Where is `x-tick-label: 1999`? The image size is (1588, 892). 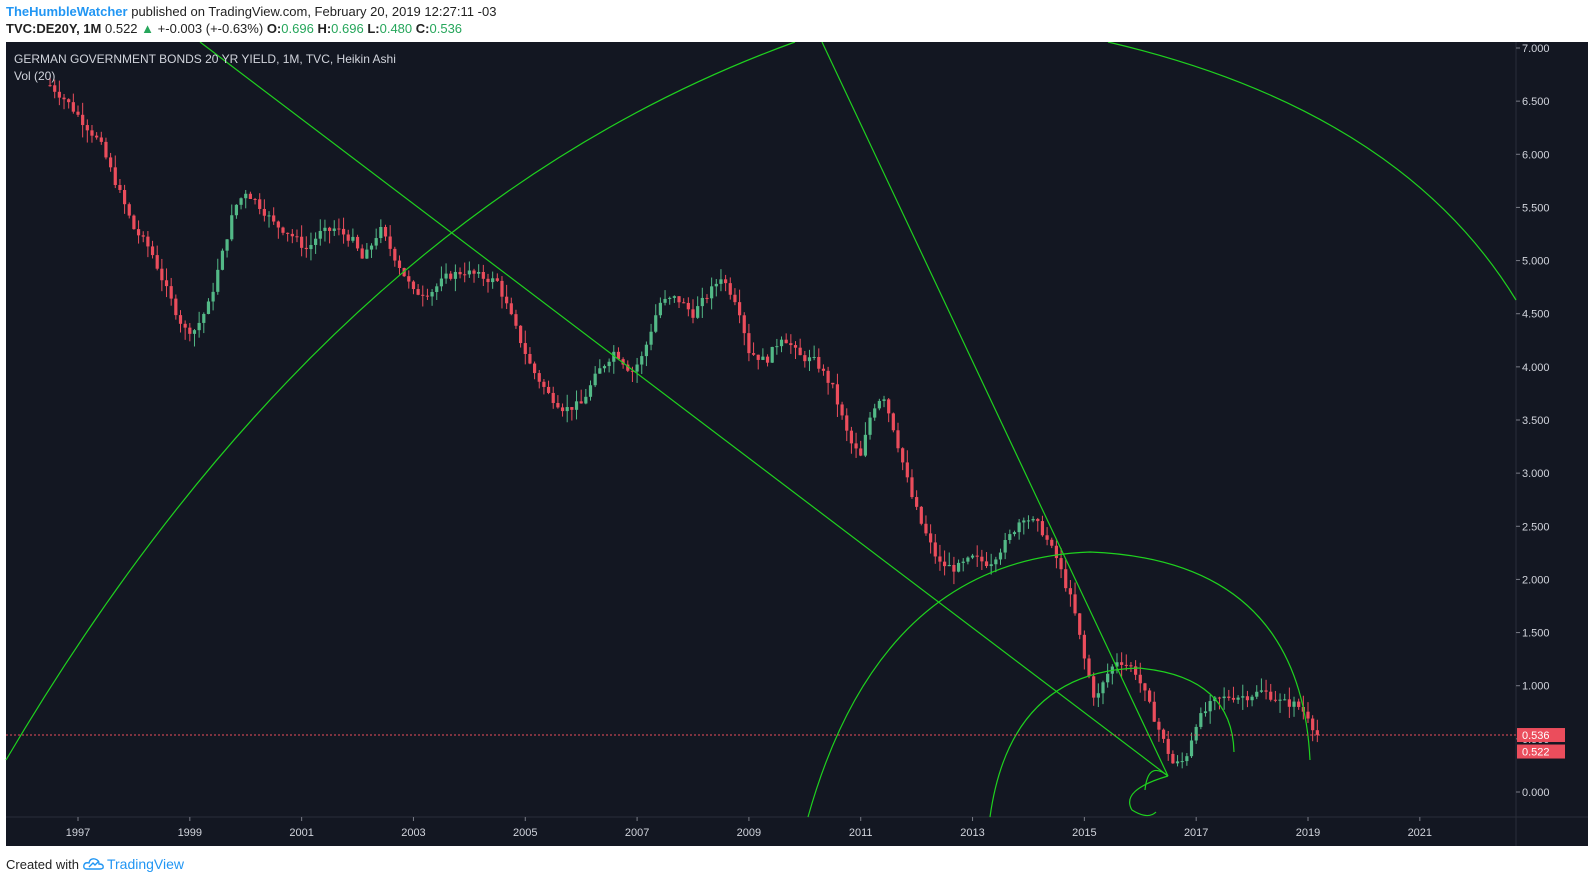
x-tick-label: 1999 is located at coordinates (190, 833).